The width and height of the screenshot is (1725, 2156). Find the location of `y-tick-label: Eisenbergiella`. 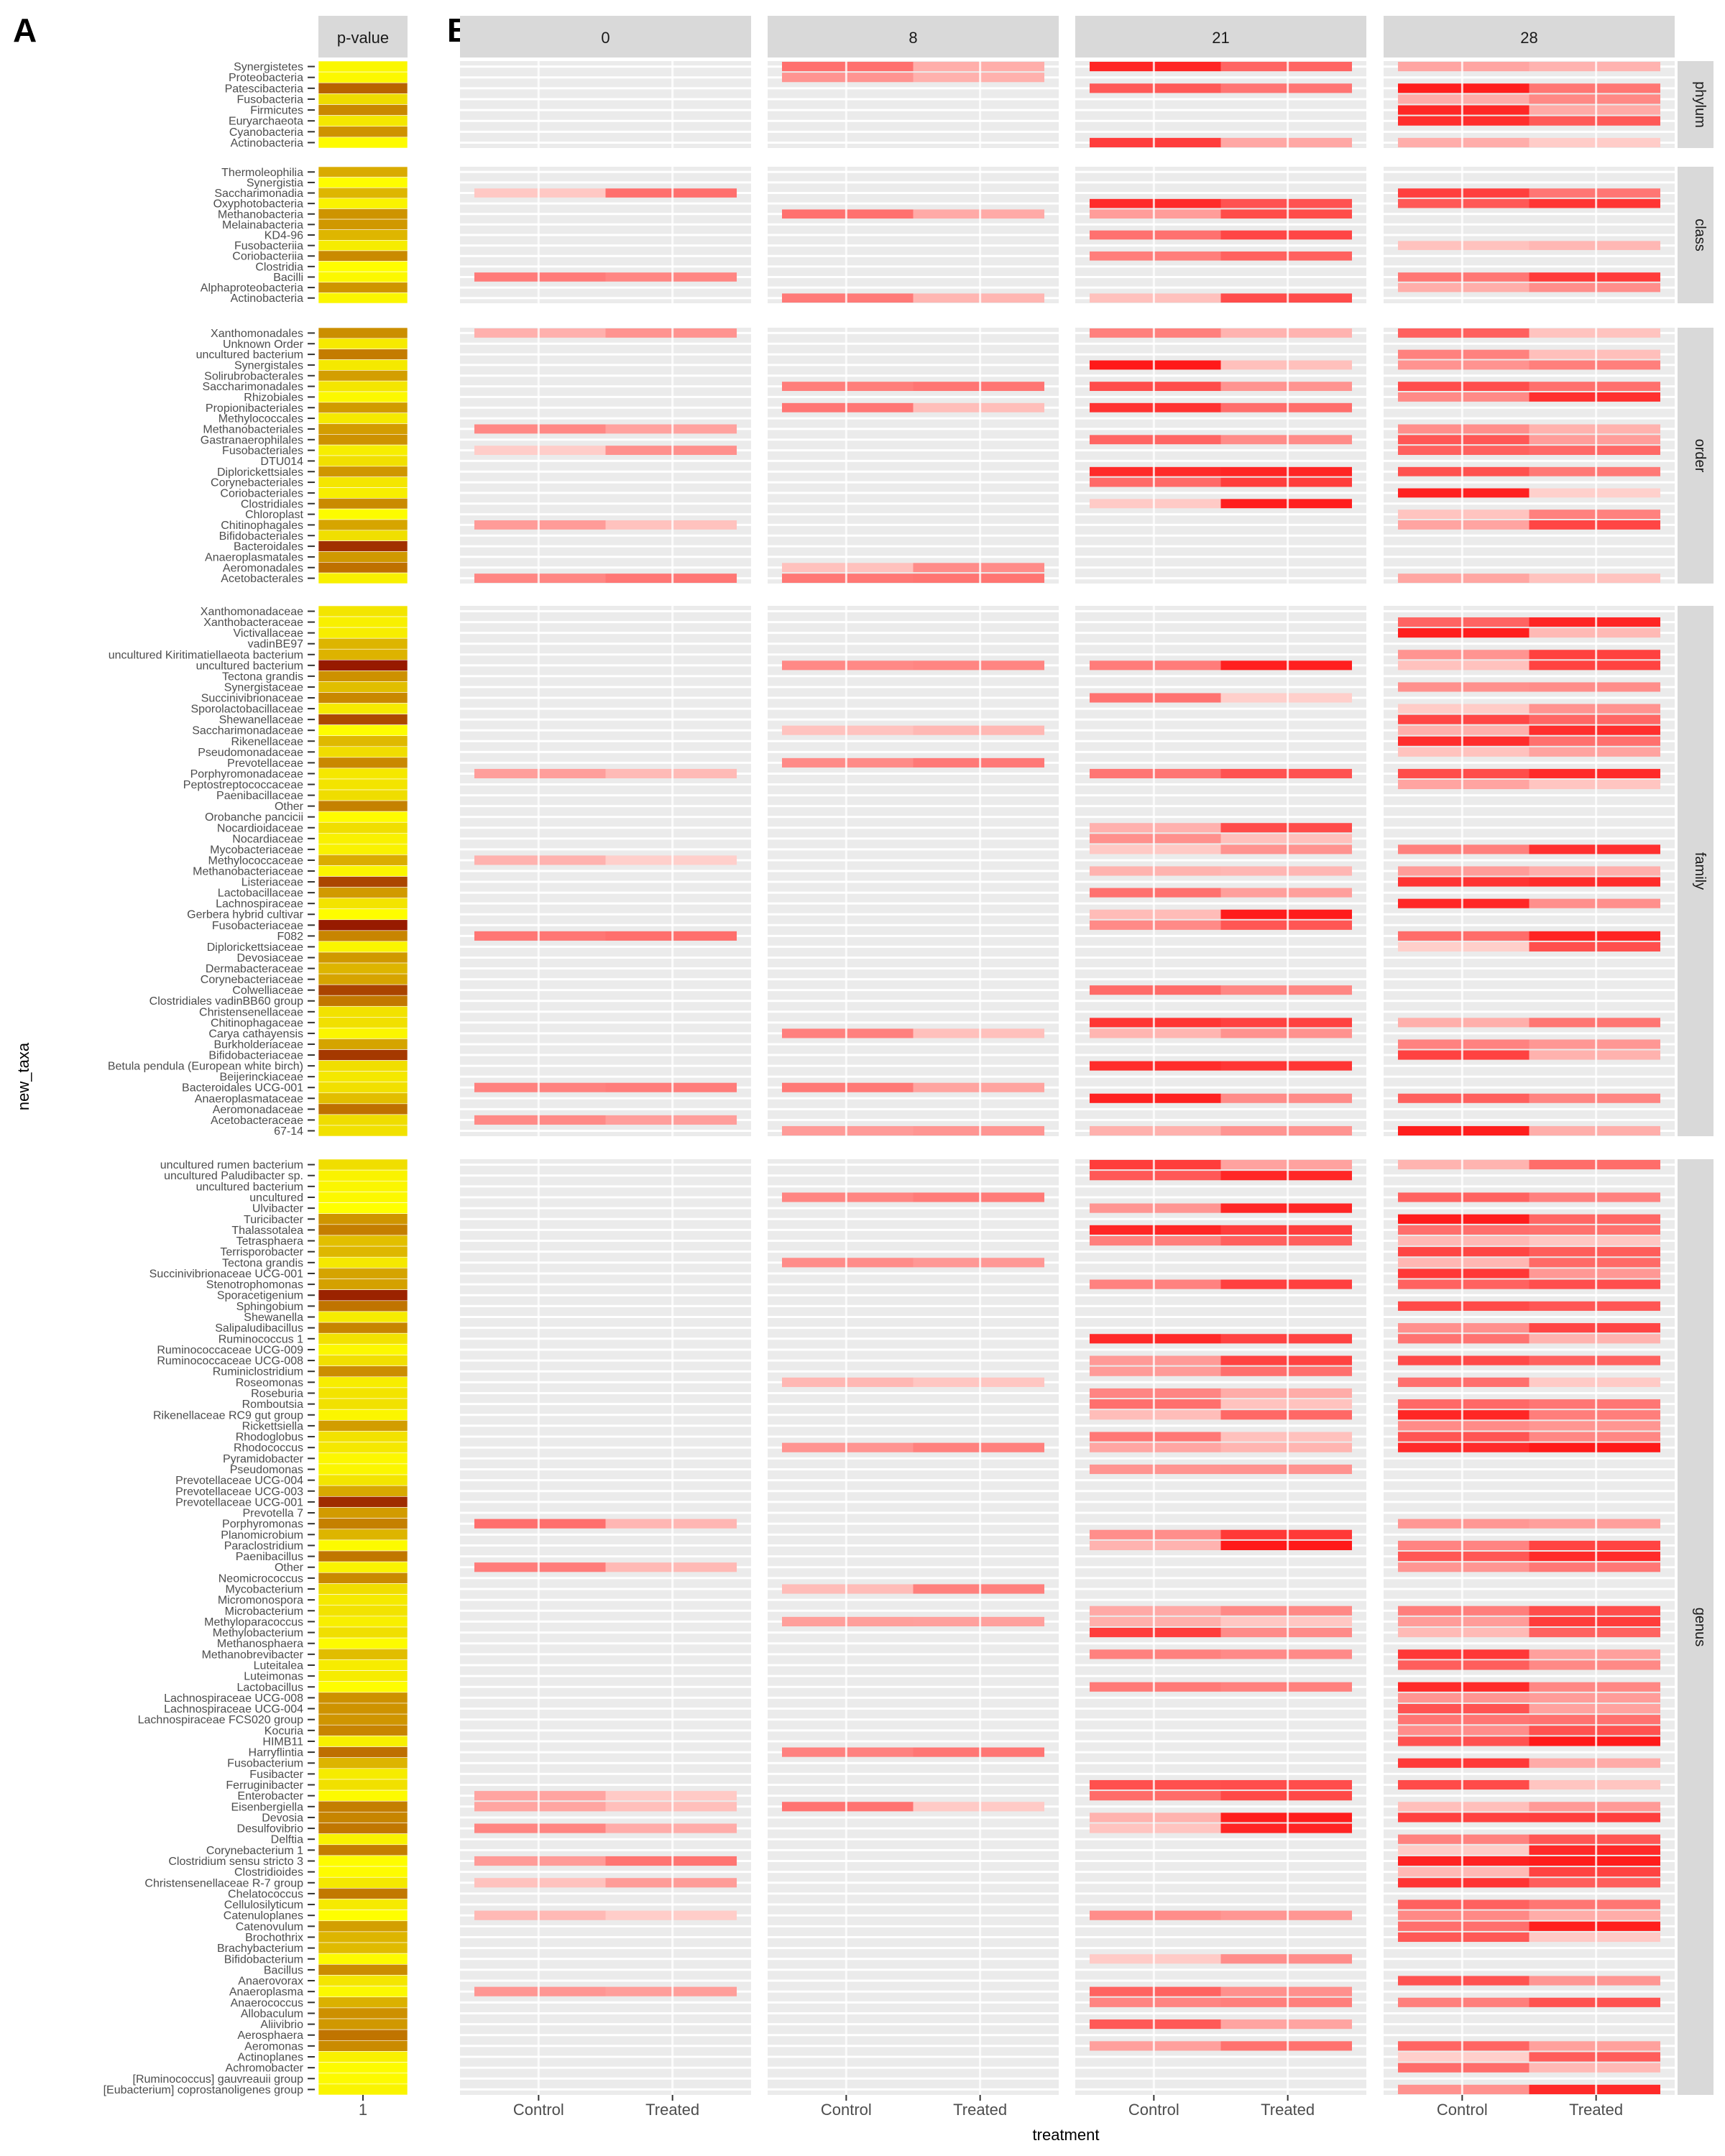

y-tick-label: Eisenbergiella is located at coordinates (267, 1807).